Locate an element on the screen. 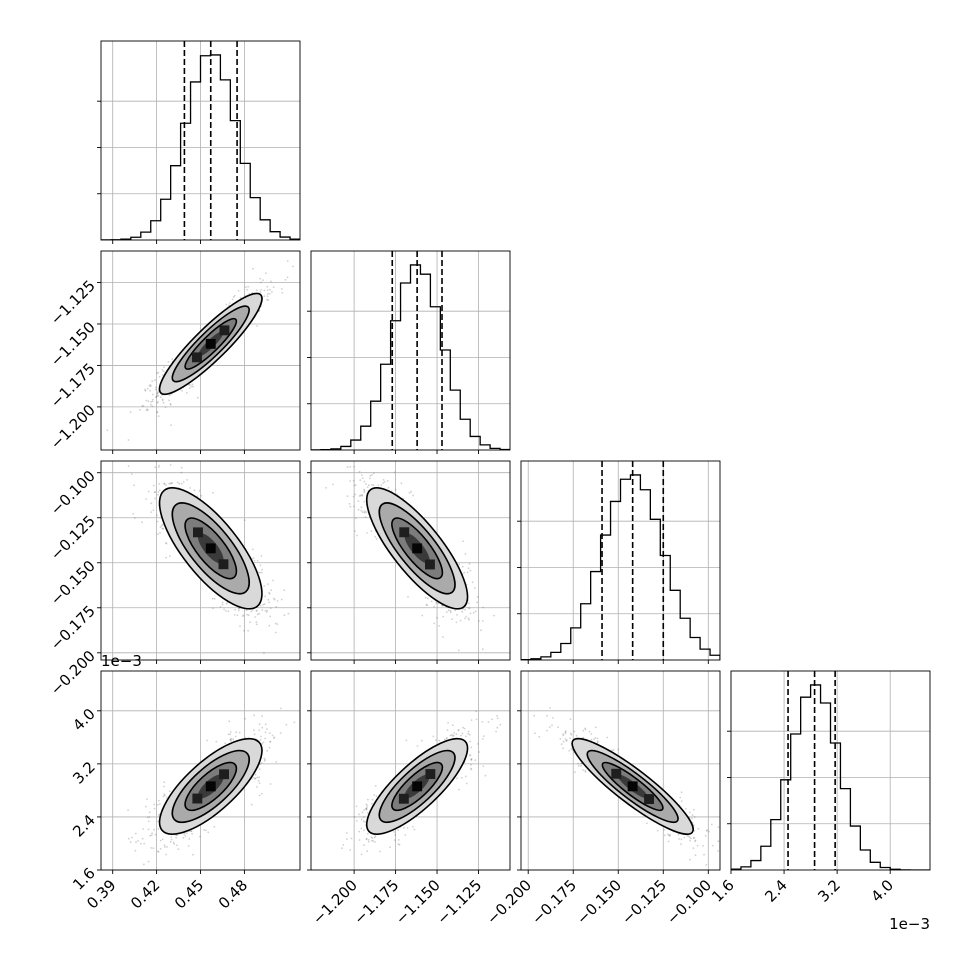 The width and height of the screenshot is (970, 970). offset-label-x: 1e−3 is located at coordinates (909, 924).